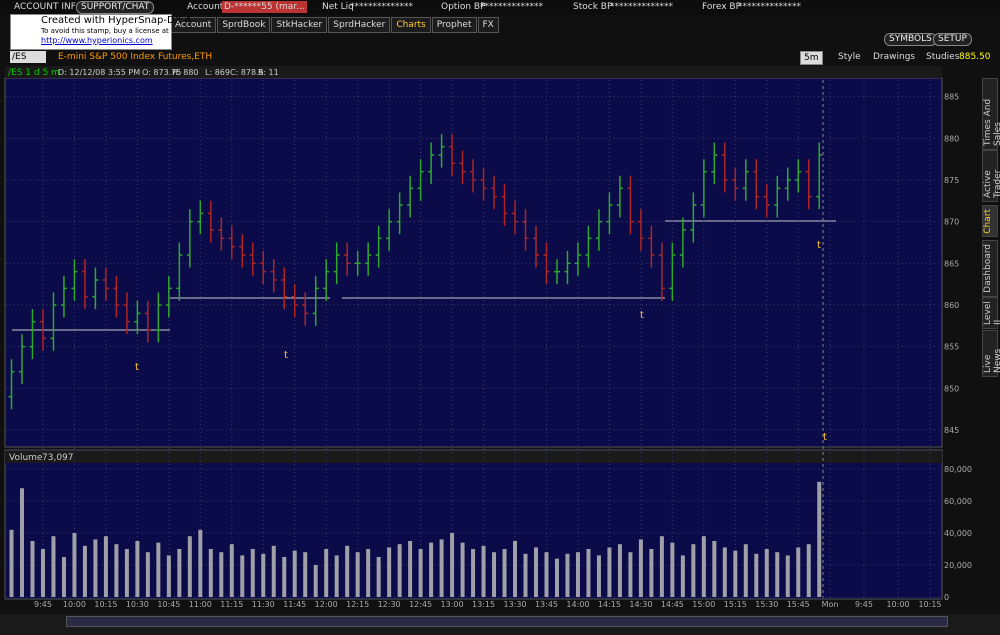 The height and width of the screenshot is (635, 1000). Describe the element at coordinates (952, 39) in the screenshot. I see `setup-button: SETUP` at that location.